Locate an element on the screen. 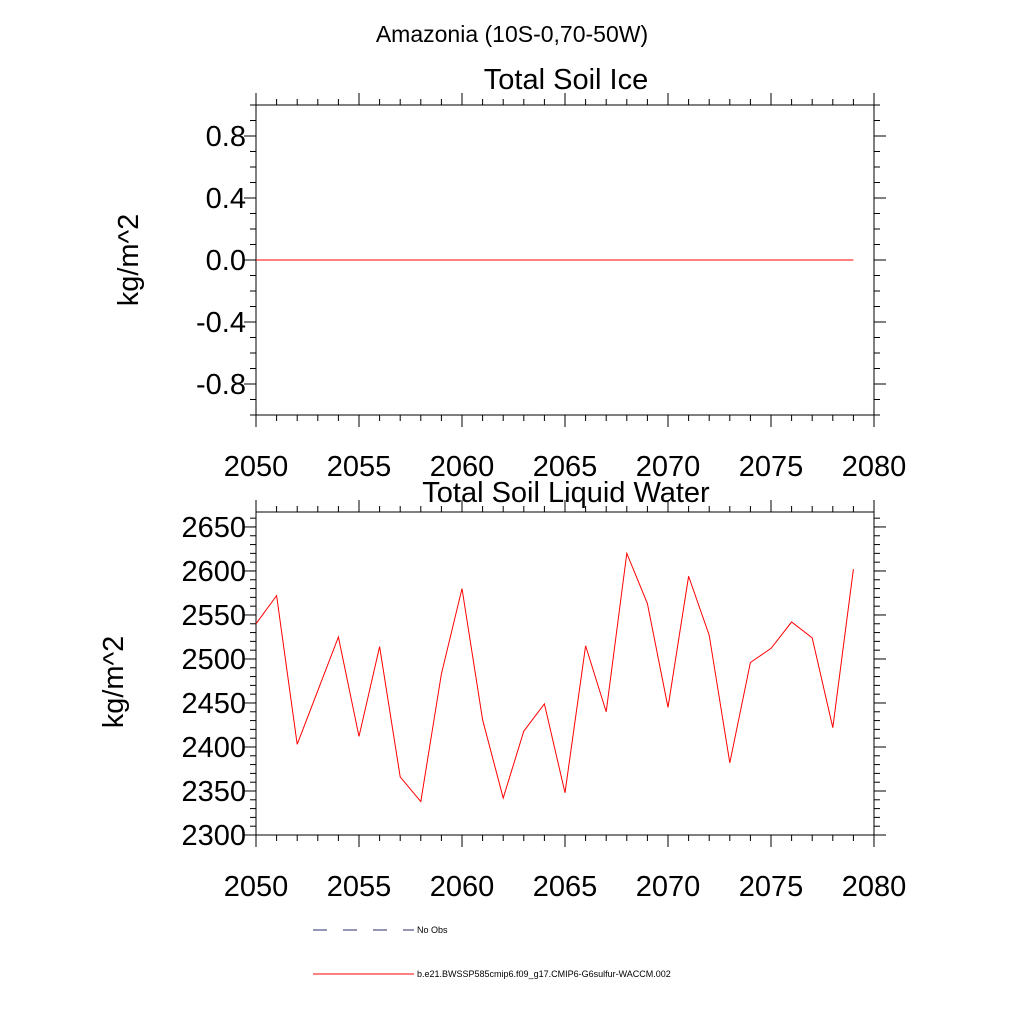  bottom-x-tick-label: 2065 is located at coordinates (565, 887).